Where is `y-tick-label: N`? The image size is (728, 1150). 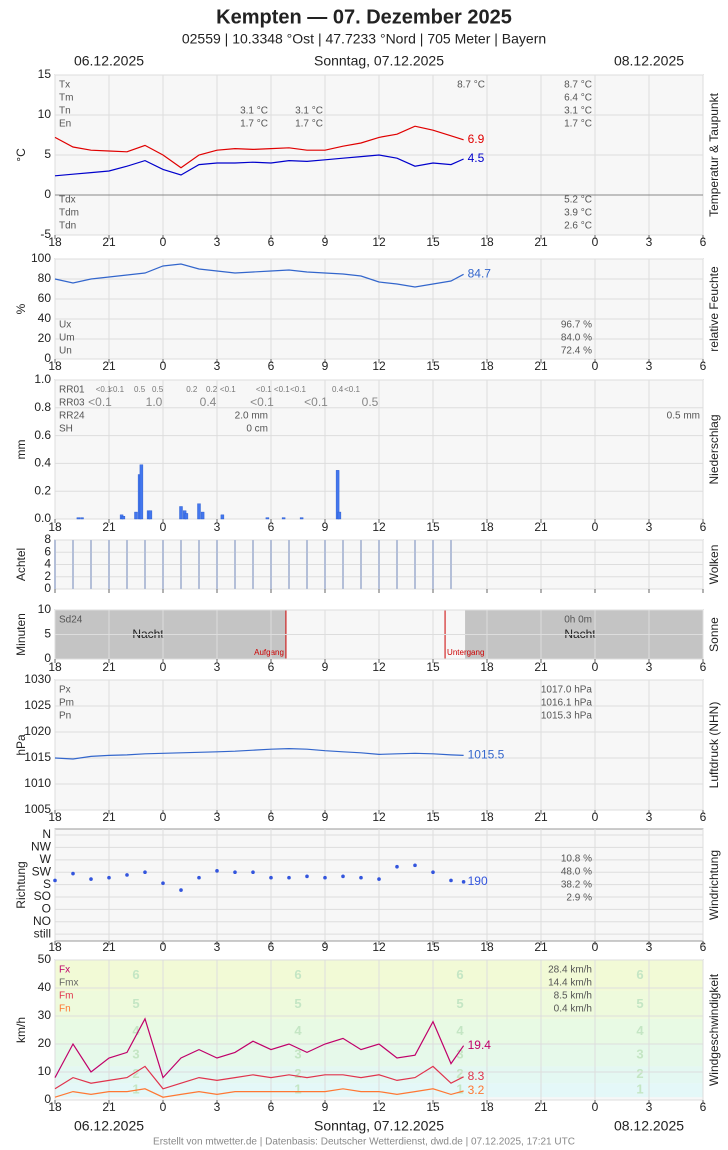 y-tick-label: N is located at coordinates (46, 834).